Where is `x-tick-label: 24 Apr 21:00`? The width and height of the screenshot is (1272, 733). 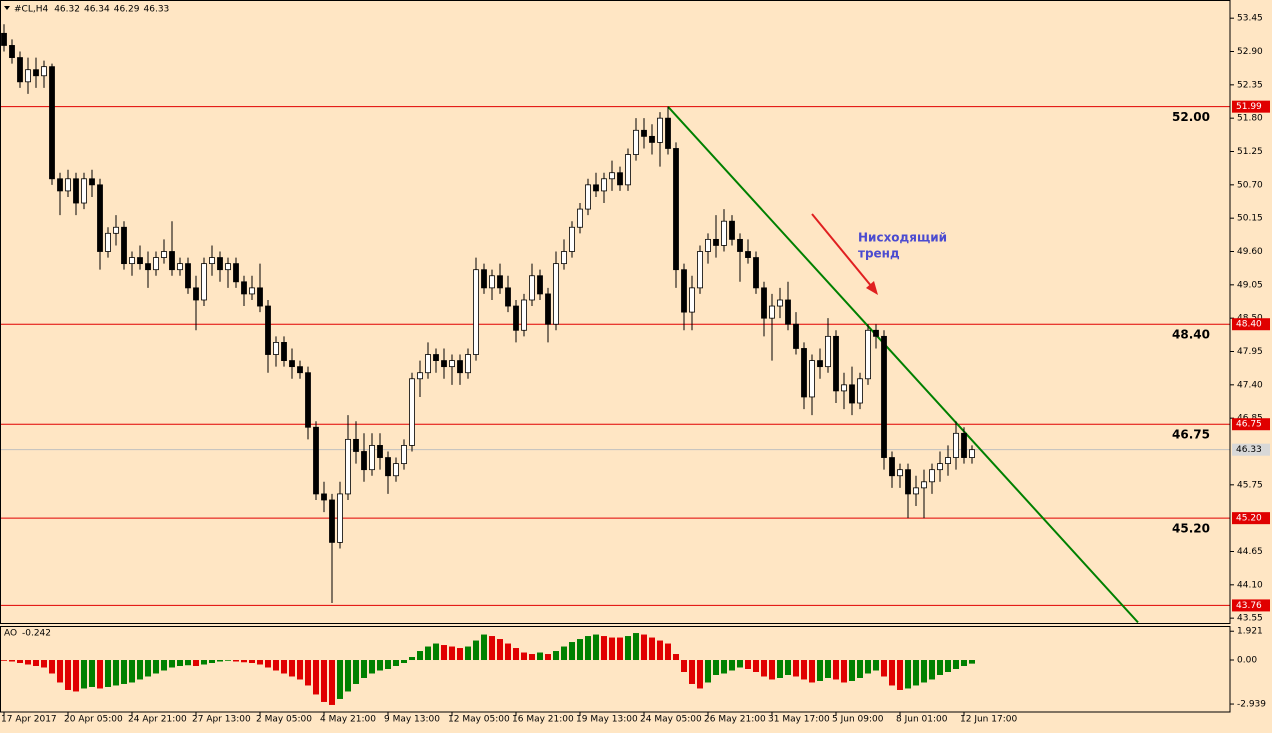 x-tick-label: 24 Apr 21:00 is located at coordinates (157, 720).